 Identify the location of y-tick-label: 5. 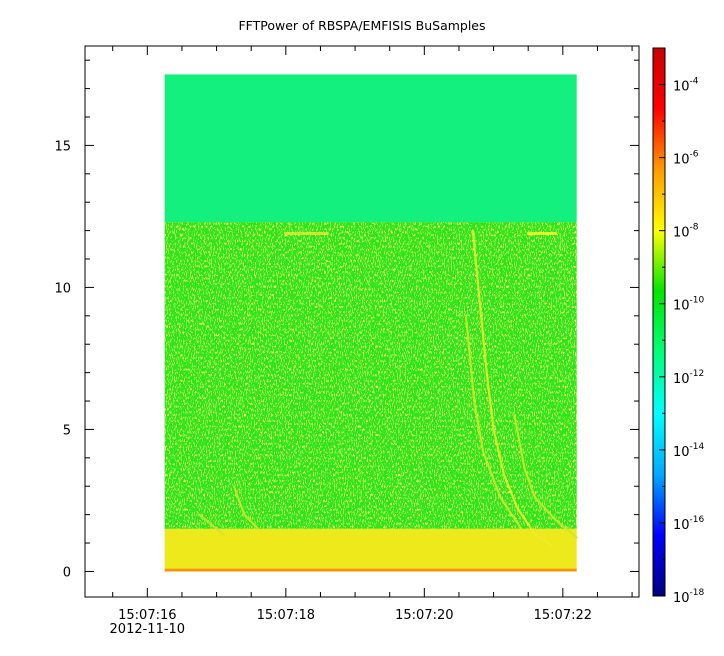
(67, 430).